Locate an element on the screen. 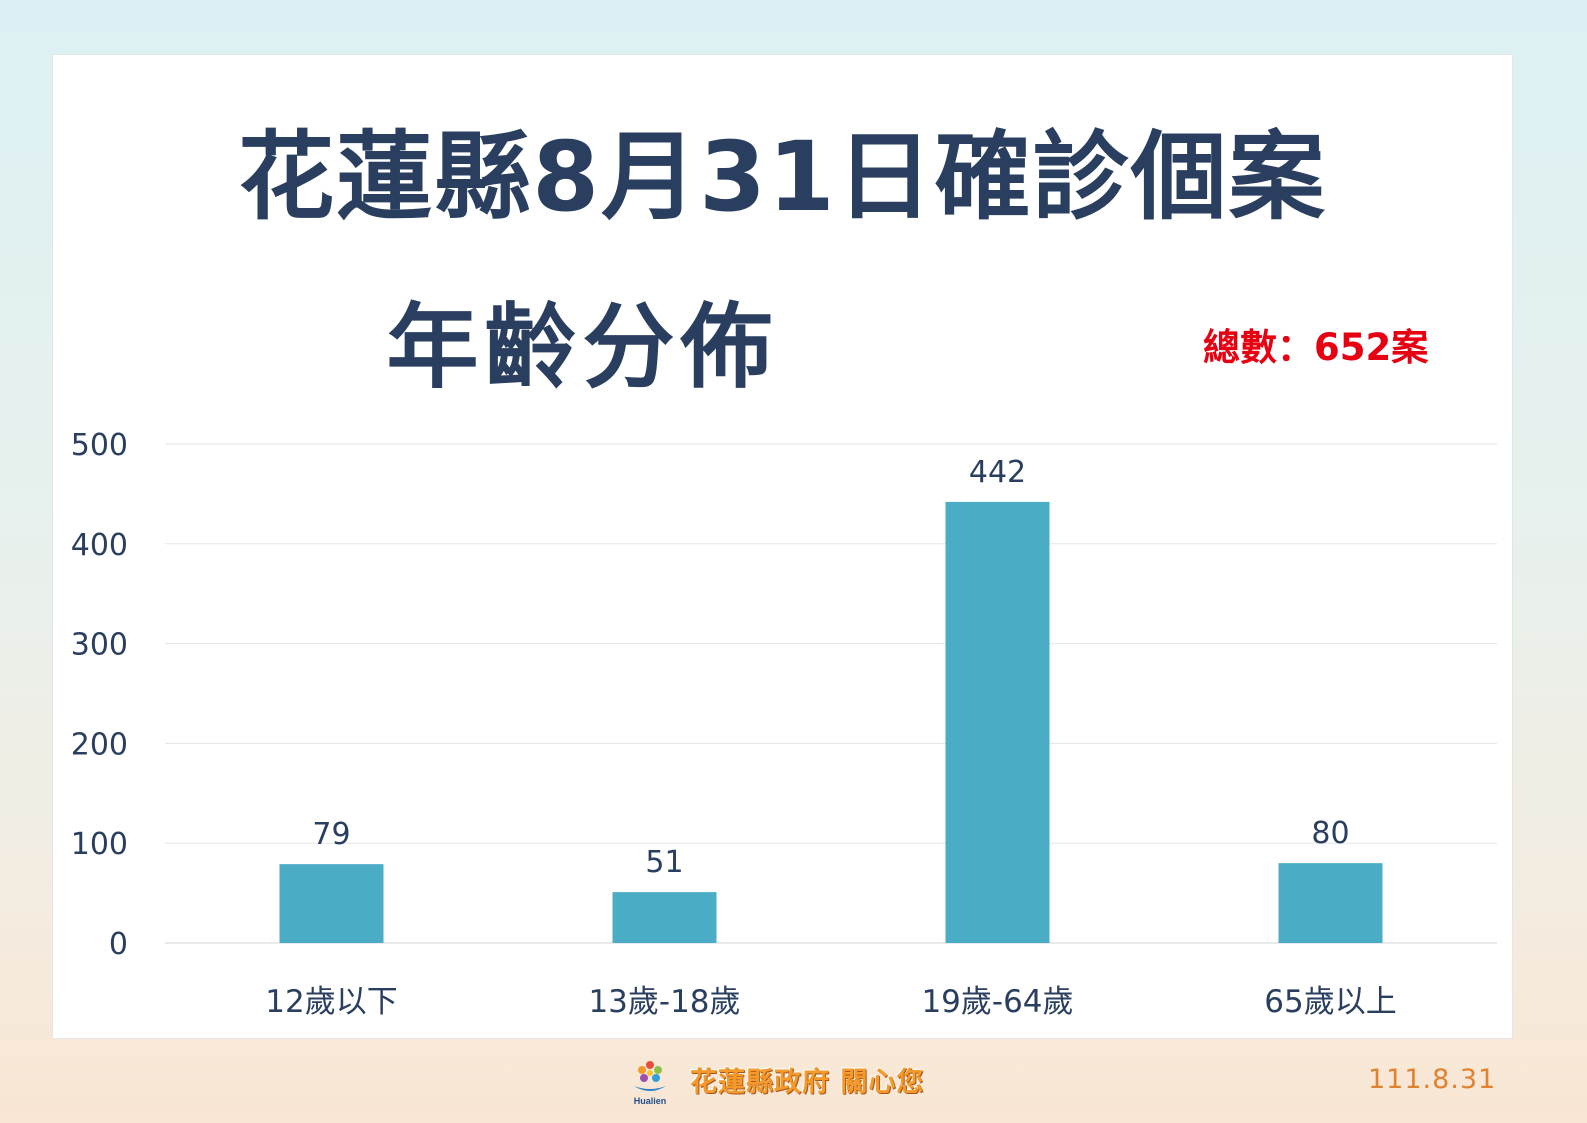 The image size is (1587, 1123). bar-data-label: 79 is located at coordinates (331, 834).